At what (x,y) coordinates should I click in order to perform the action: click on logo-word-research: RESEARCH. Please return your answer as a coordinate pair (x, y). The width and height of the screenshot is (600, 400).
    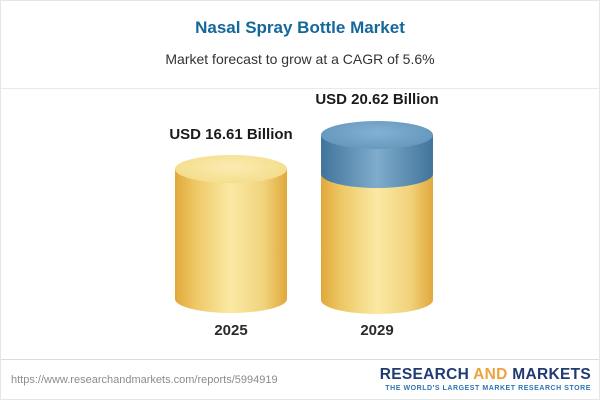
    Looking at the image, I should click on (424, 375).